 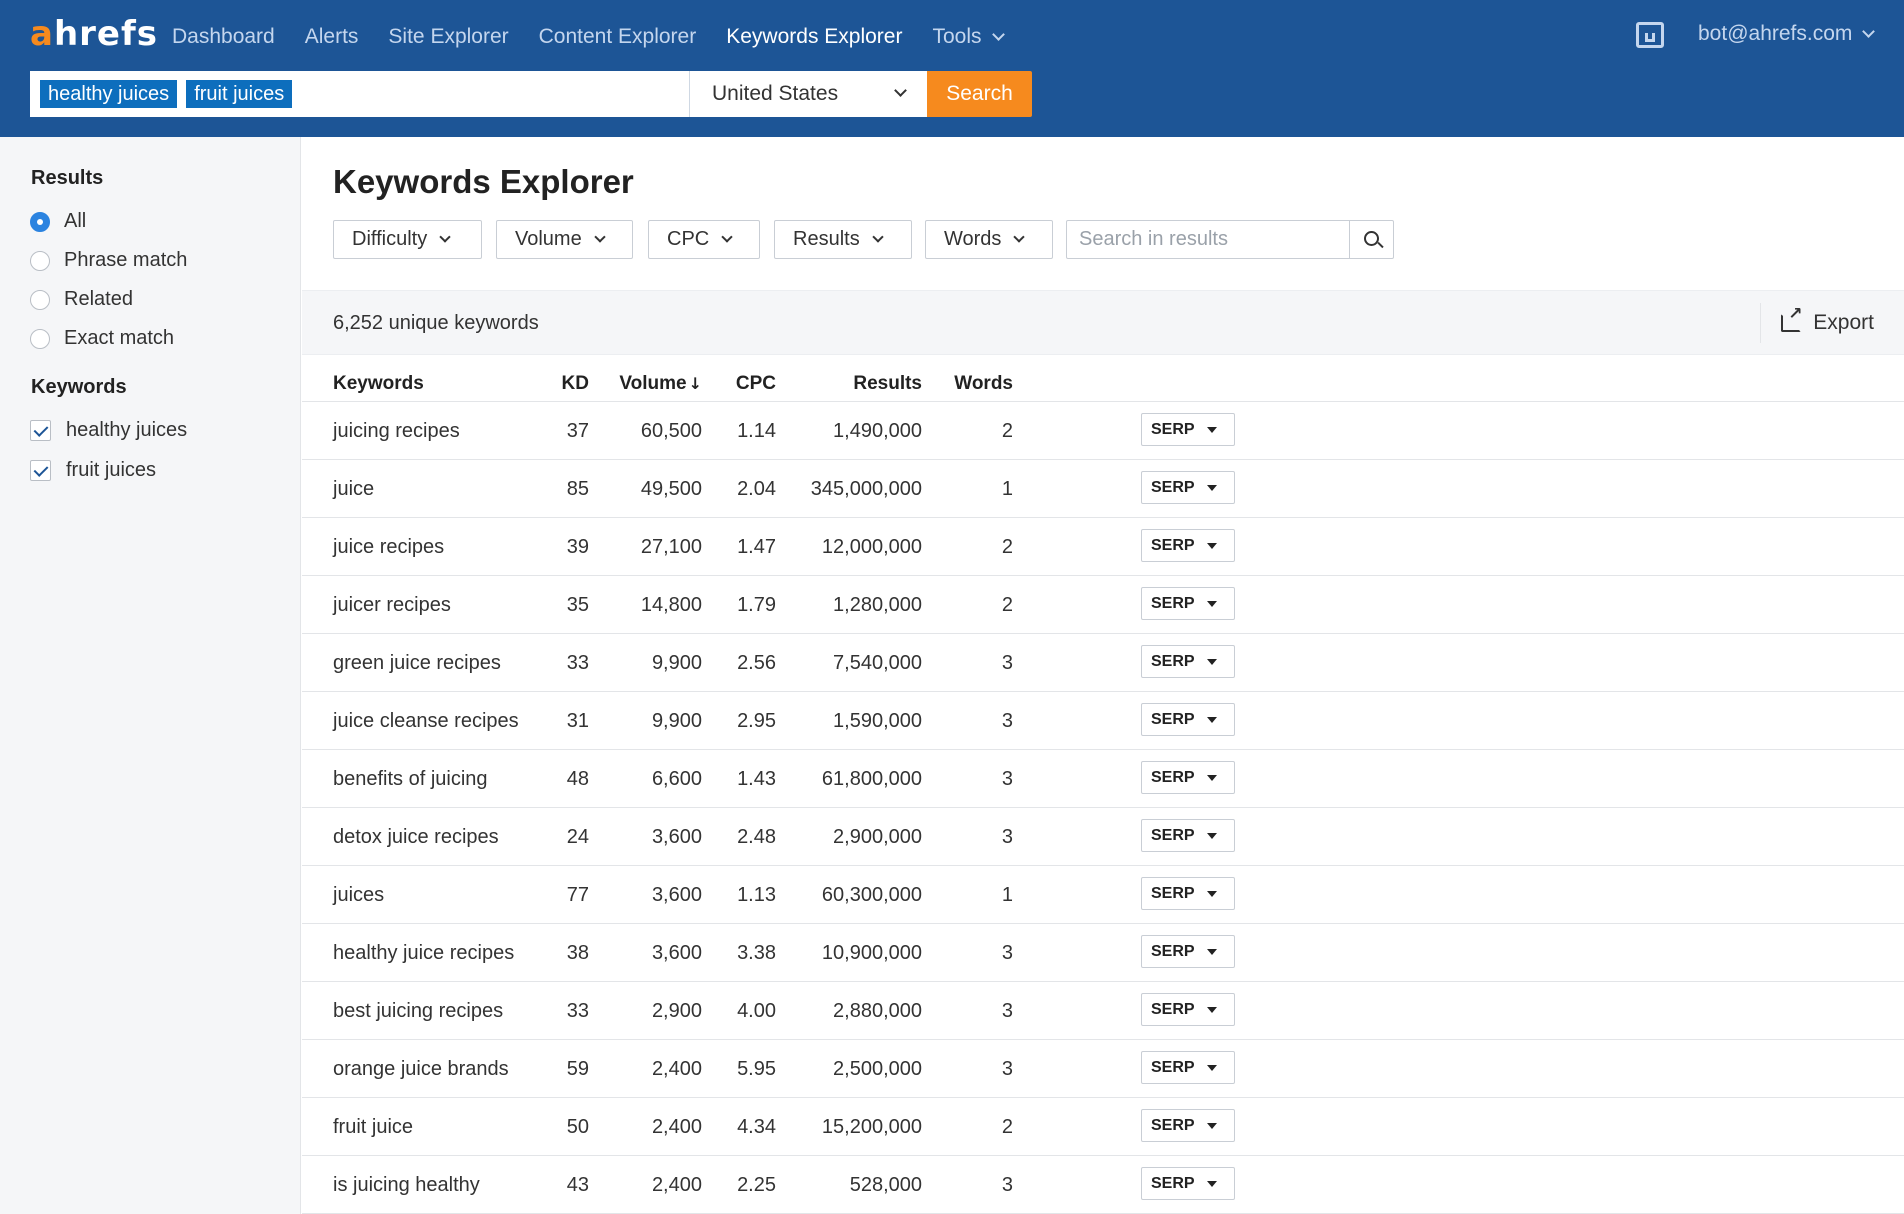 I want to click on search-icon, so click(x=1371, y=239).